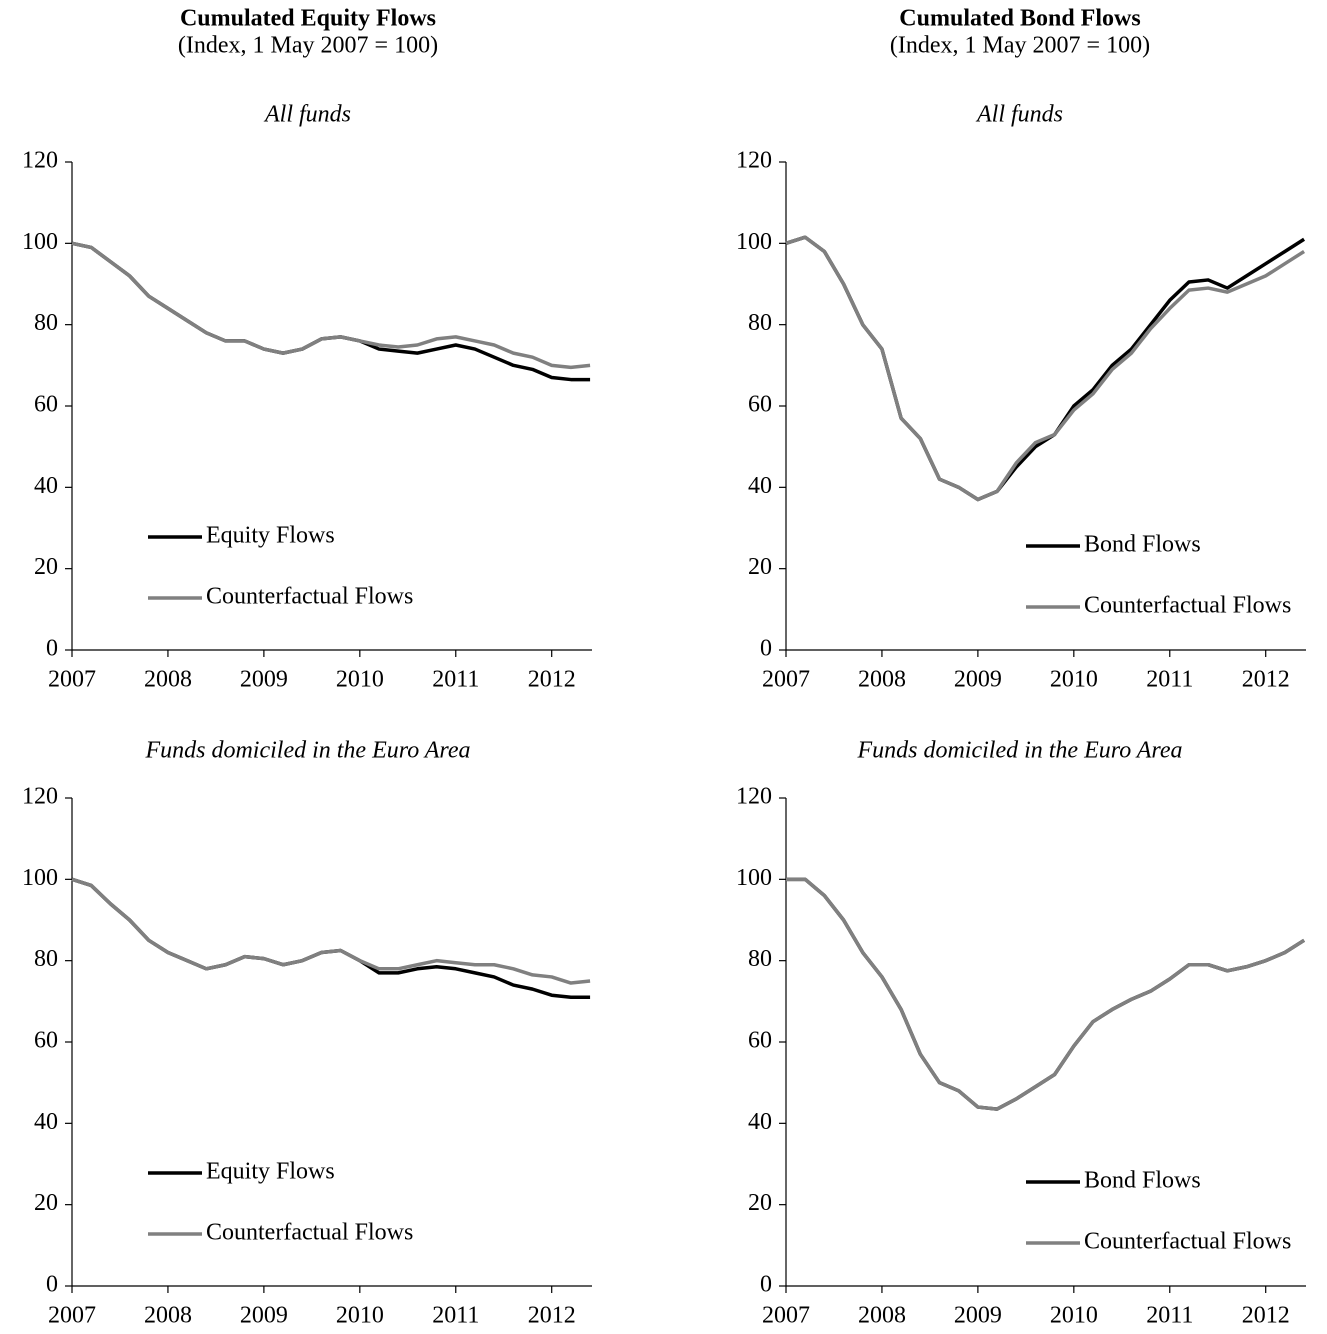  I want to click on chart-title: Cumulated Equity Flows, so click(308, 19).